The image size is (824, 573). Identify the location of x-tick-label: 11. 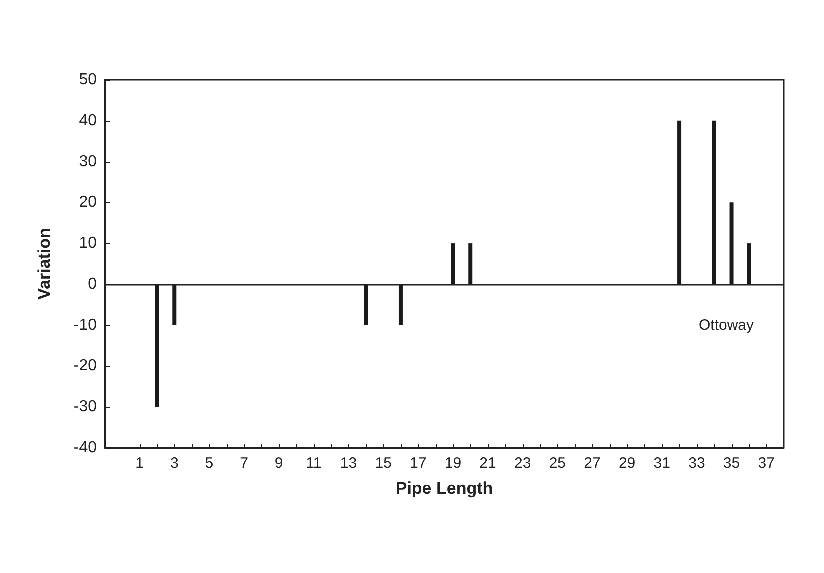
(314, 463).